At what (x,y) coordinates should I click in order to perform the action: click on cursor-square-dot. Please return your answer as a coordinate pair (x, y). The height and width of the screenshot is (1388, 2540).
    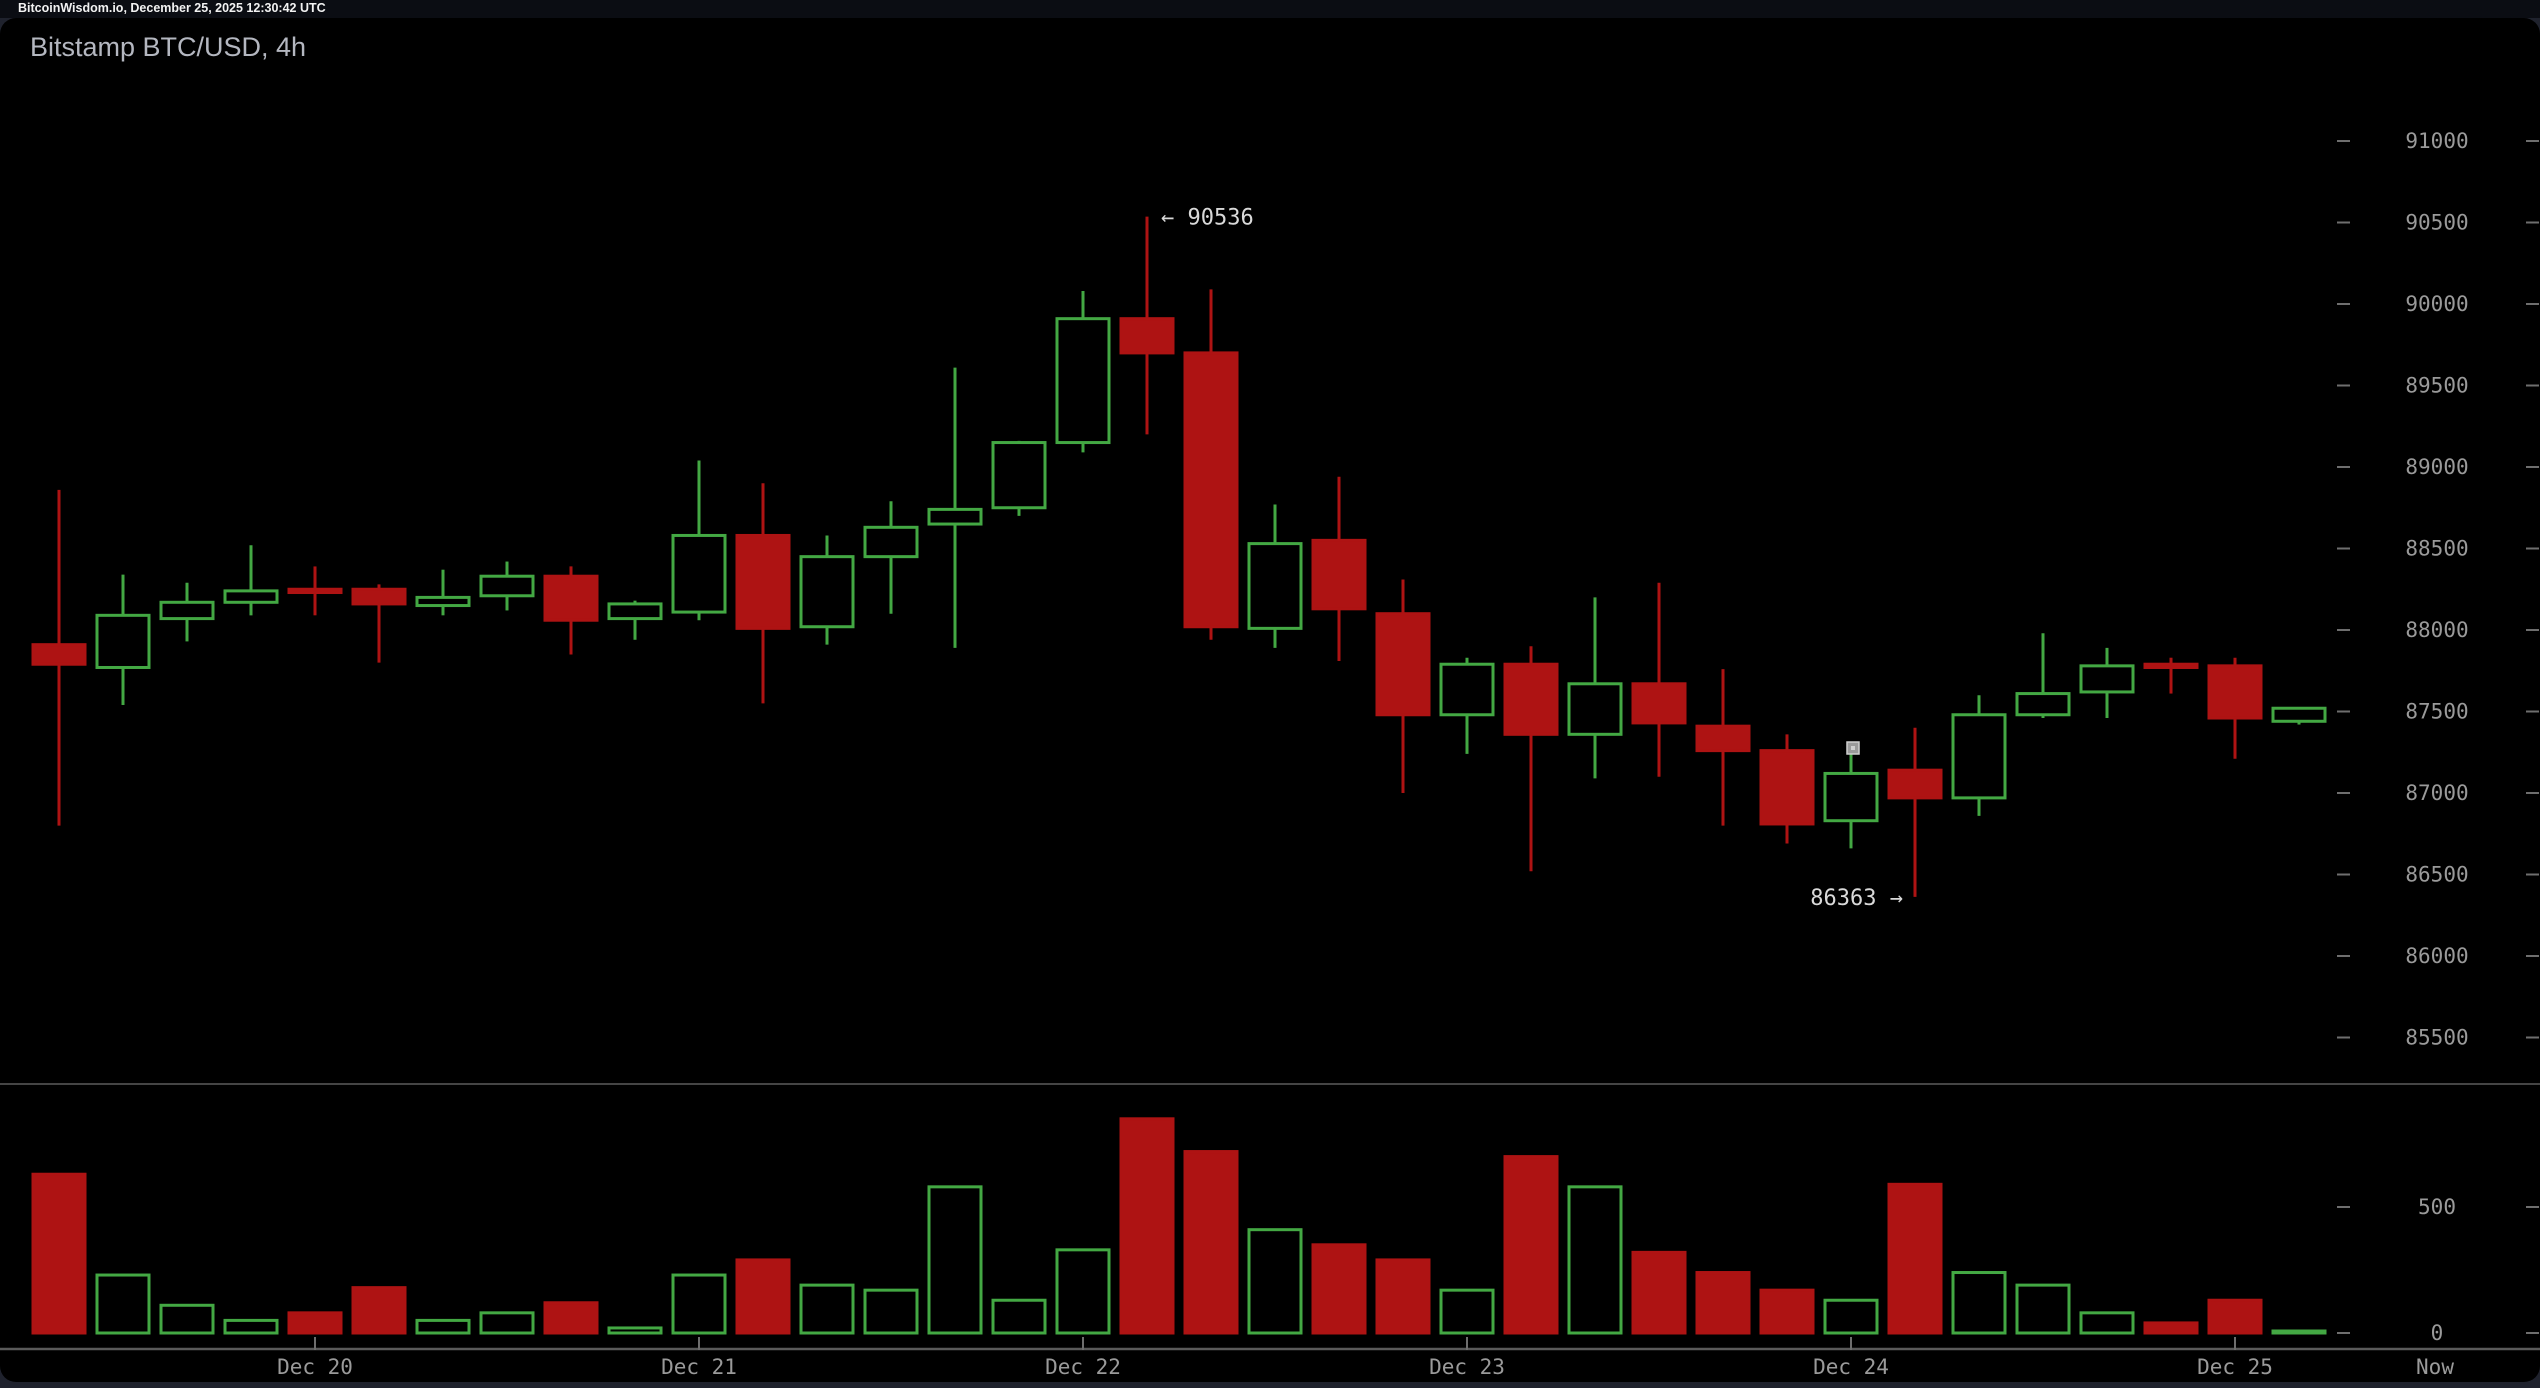
    Looking at the image, I should click on (1853, 748).